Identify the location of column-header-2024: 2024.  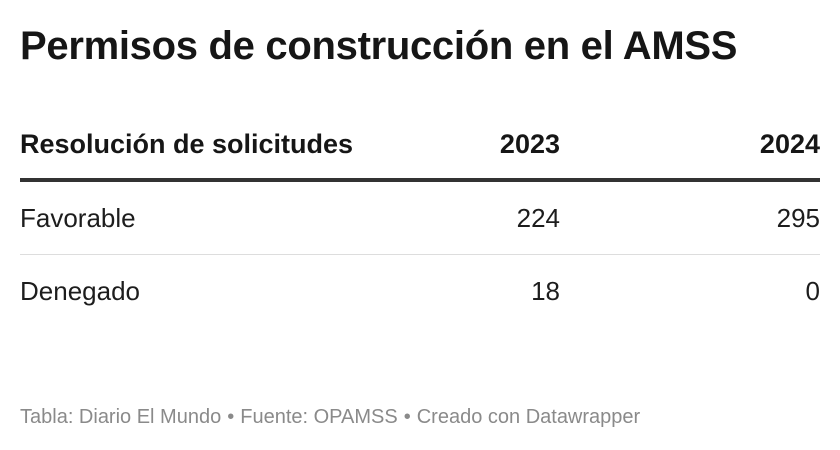
(690, 154).